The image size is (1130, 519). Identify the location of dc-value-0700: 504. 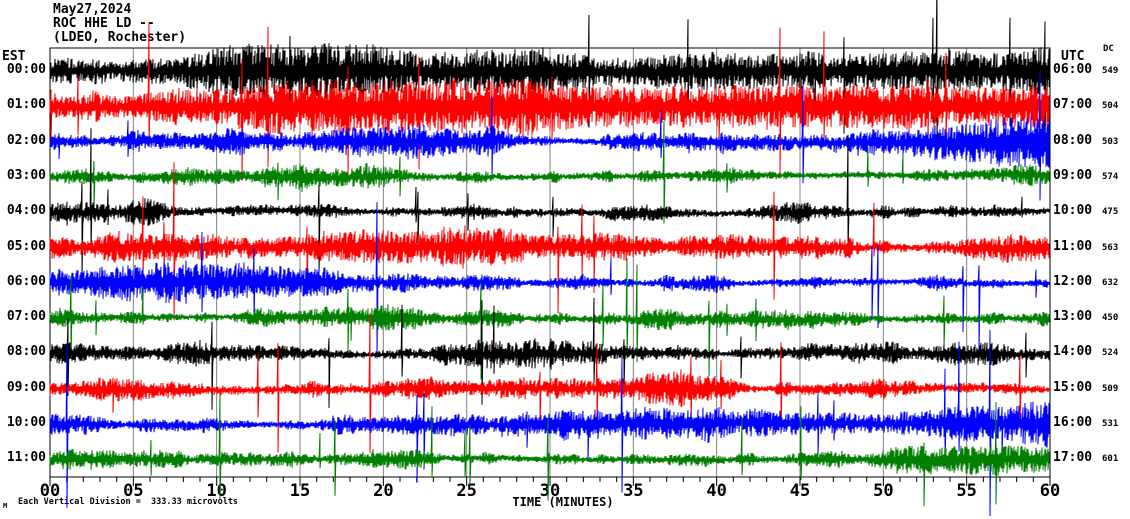
(1110, 106).